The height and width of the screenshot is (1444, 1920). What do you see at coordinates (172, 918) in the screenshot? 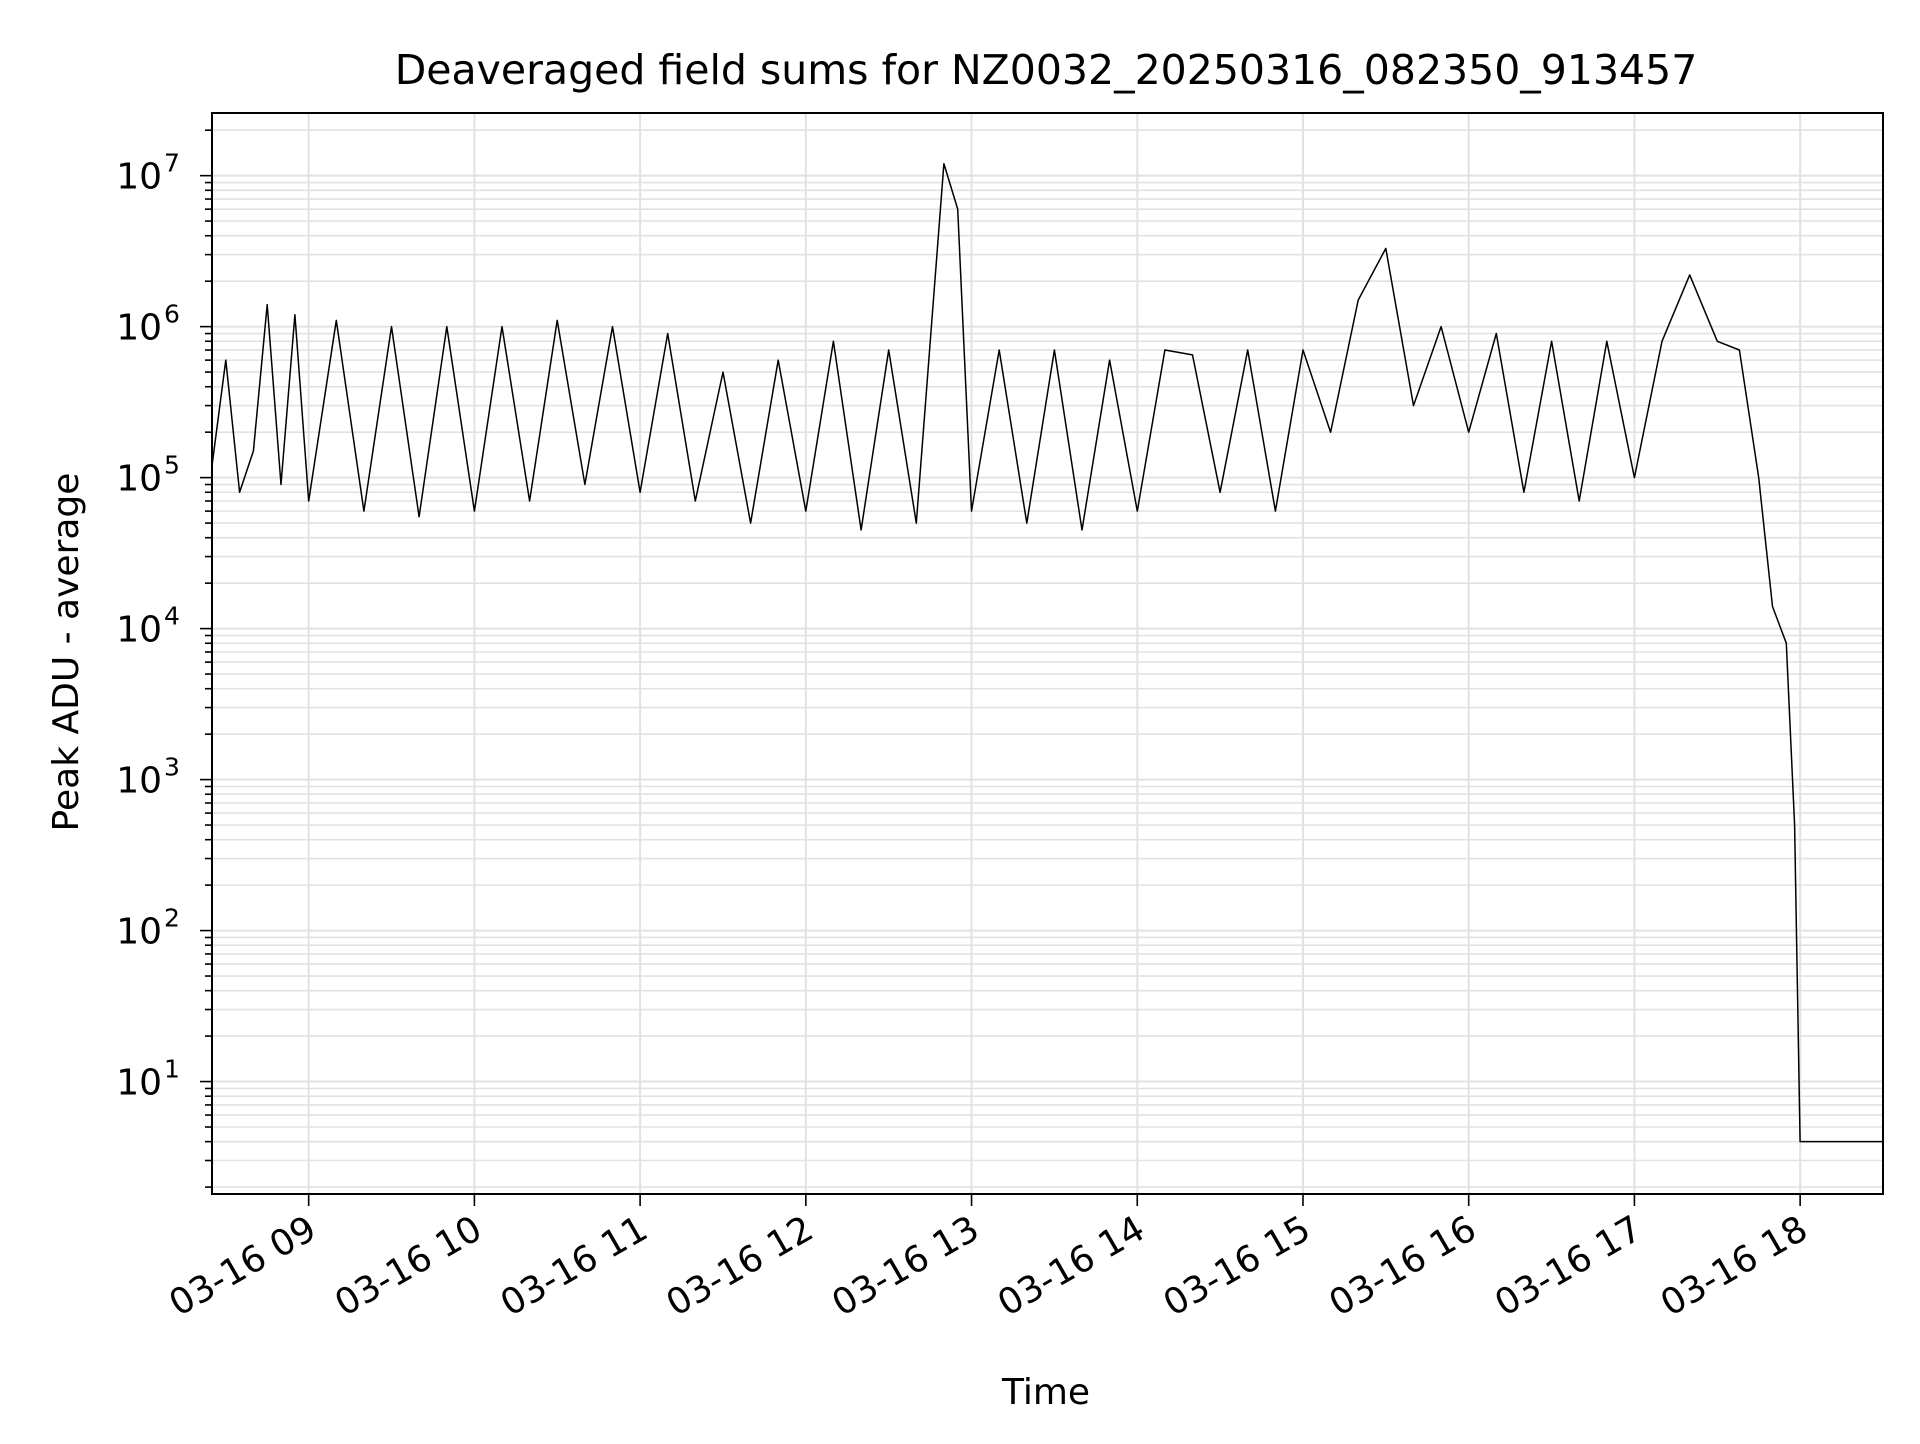
I see `y-tick-label-exponent: 2` at bounding box center [172, 918].